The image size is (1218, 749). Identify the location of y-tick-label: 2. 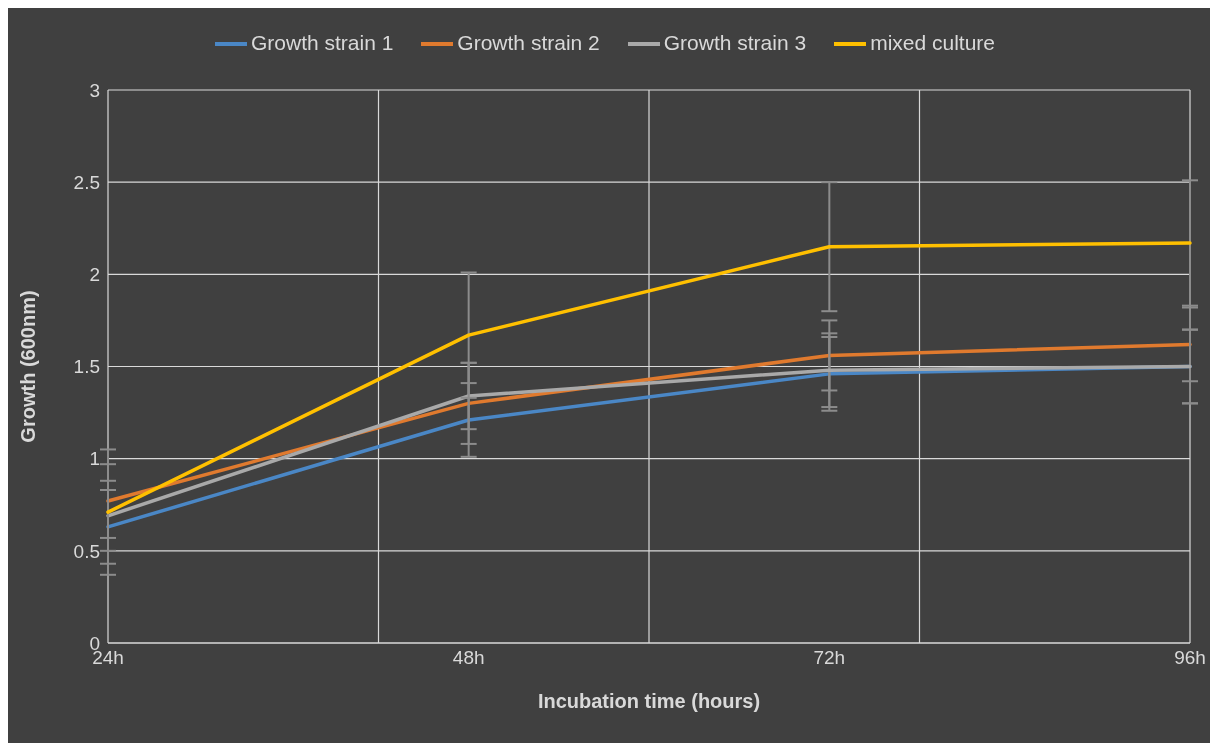
(94, 275).